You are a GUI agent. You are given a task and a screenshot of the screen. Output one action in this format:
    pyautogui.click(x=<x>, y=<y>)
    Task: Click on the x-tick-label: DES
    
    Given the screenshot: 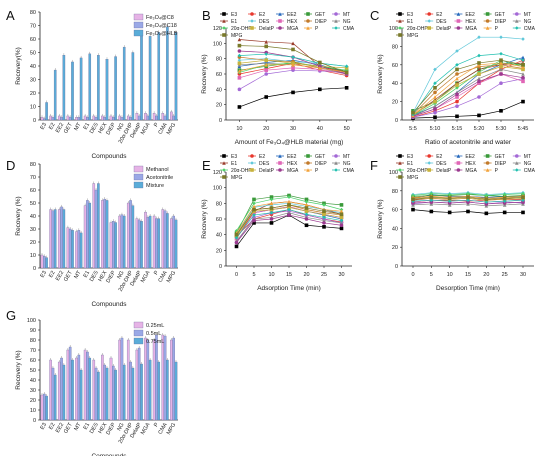 What is the action you would take?
    pyautogui.click(x=94, y=276)
    